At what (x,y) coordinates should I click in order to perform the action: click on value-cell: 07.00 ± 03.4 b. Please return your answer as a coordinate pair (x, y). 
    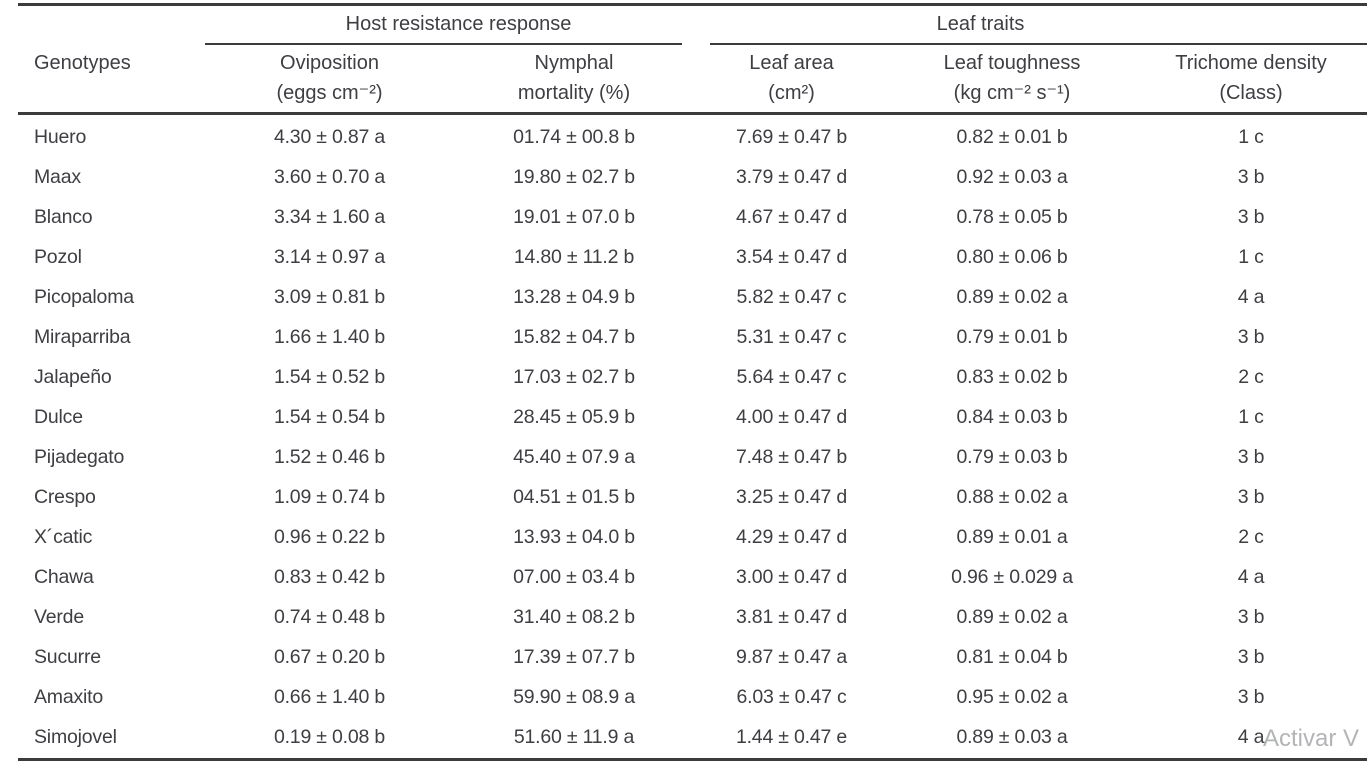
    Looking at the image, I should click on (574, 576).